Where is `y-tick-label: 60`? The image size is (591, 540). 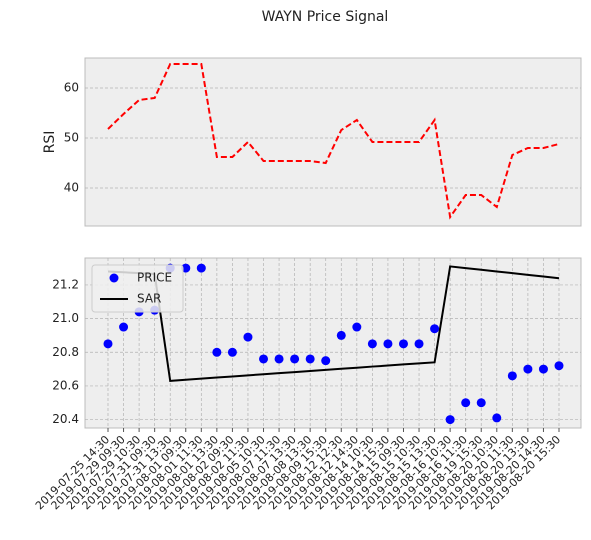 y-tick-label: 60 is located at coordinates (71, 88).